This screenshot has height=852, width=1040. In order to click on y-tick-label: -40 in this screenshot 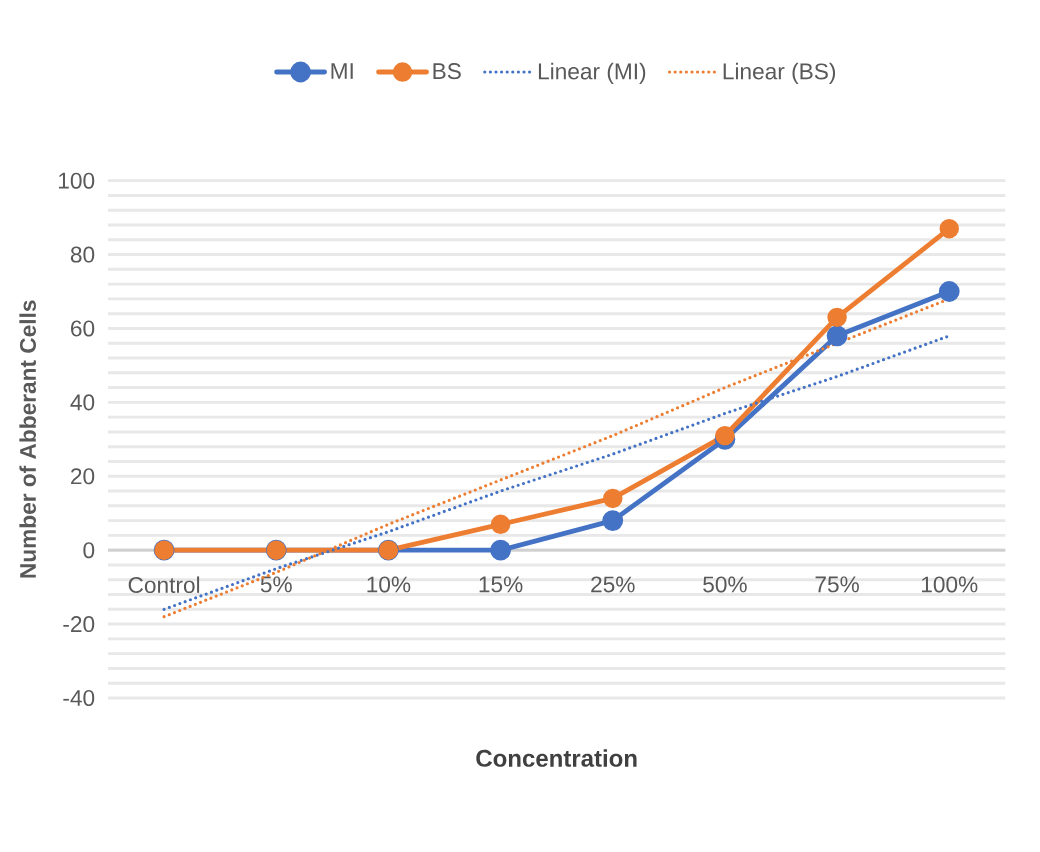, I will do `click(79, 698)`.